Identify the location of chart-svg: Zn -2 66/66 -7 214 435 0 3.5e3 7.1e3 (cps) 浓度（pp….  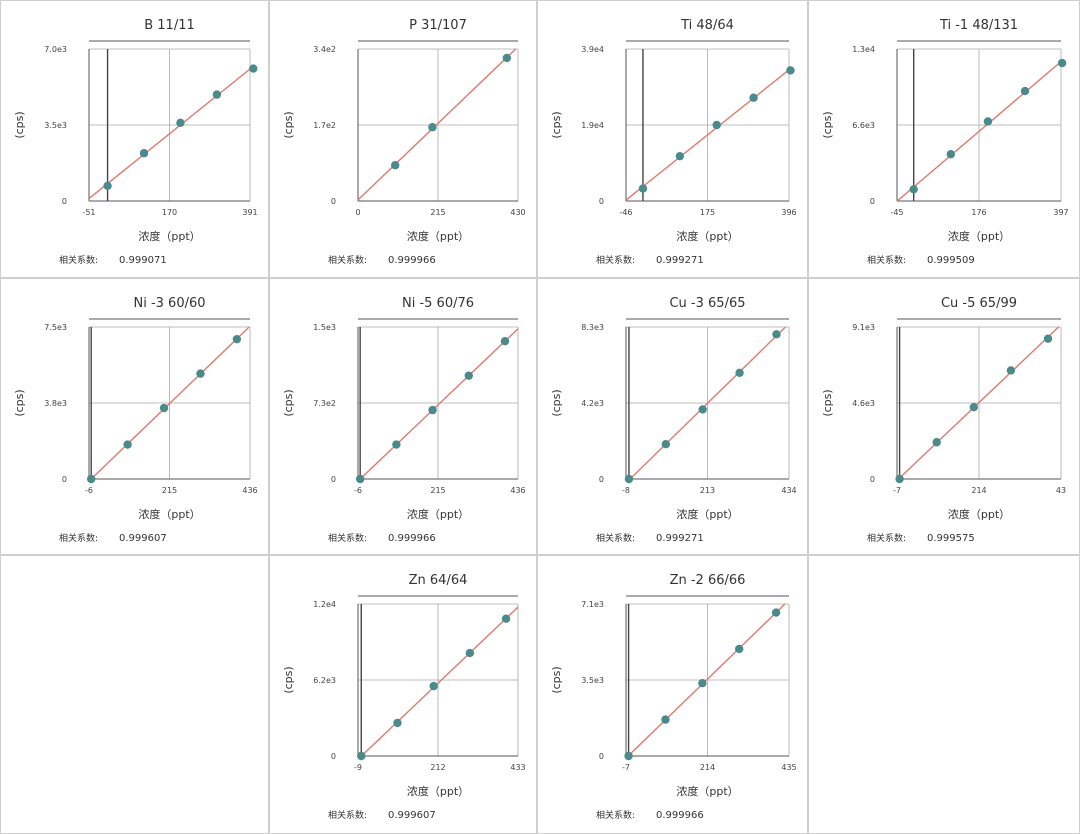
(673, 697).